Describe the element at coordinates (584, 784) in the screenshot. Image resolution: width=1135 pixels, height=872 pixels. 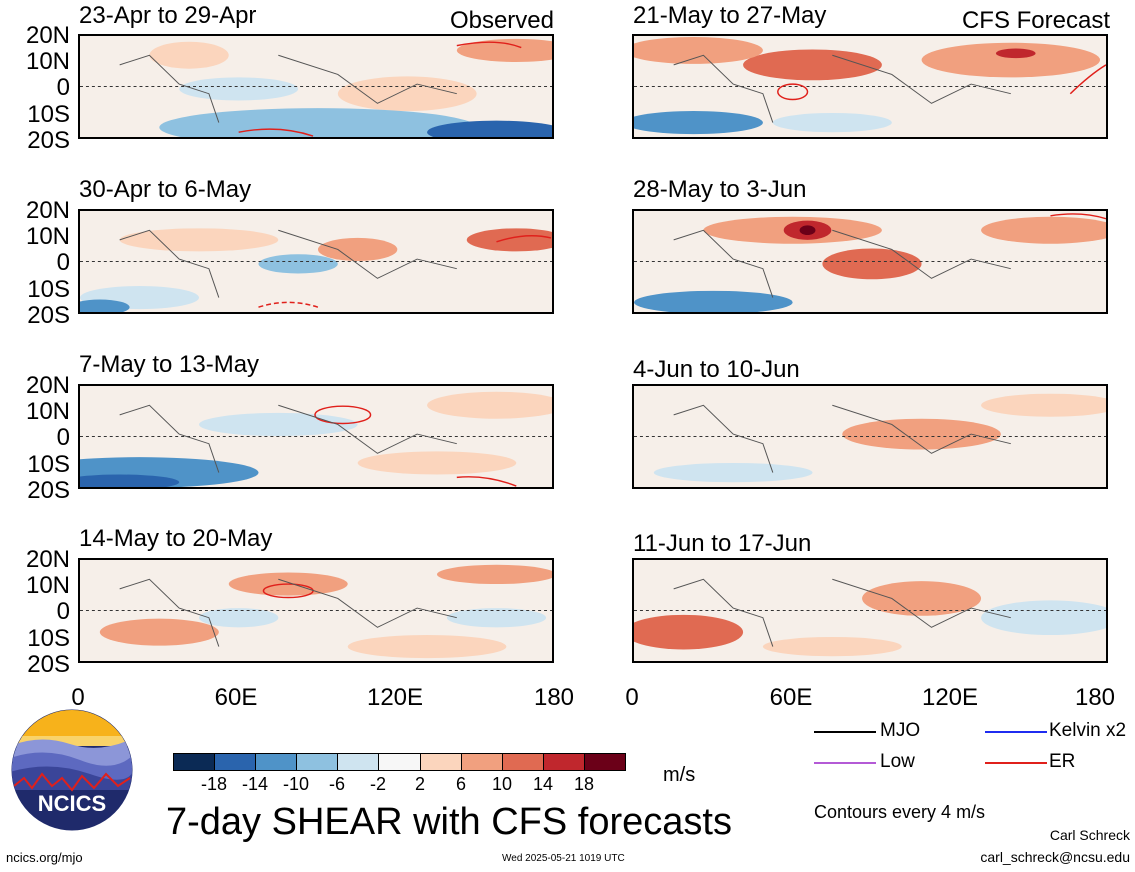
I see `colorbar-label: 18` at that location.